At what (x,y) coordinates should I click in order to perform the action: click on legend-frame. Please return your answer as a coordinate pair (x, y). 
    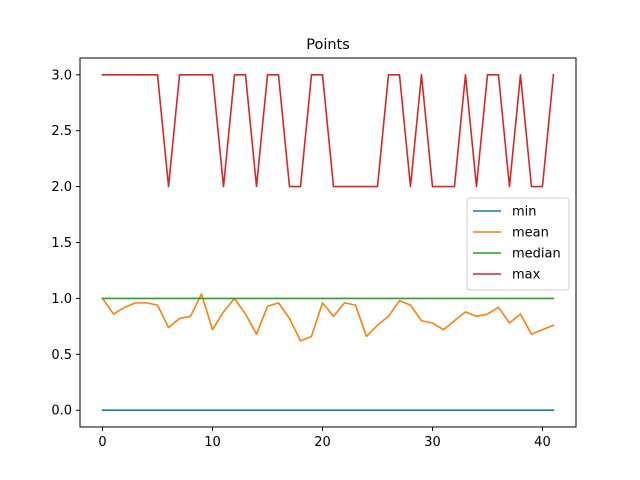
    Looking at the image, I should click on (518, 244).